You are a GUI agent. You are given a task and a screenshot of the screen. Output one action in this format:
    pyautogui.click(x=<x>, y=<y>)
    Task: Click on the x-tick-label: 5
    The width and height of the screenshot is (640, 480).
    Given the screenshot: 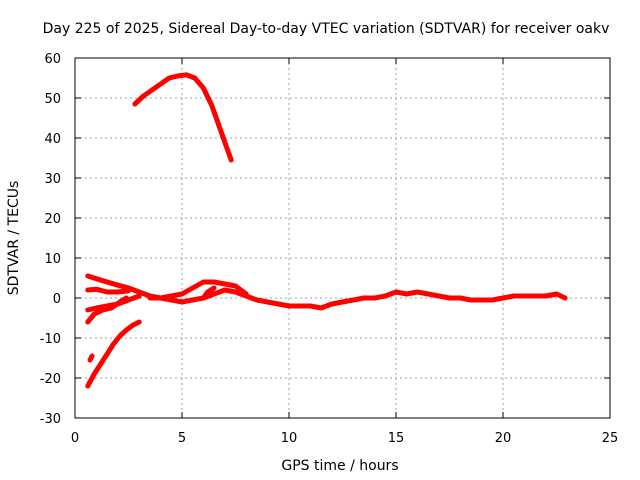 What is the action you would take?
    pyautogui.click(x=182, y=438)
    